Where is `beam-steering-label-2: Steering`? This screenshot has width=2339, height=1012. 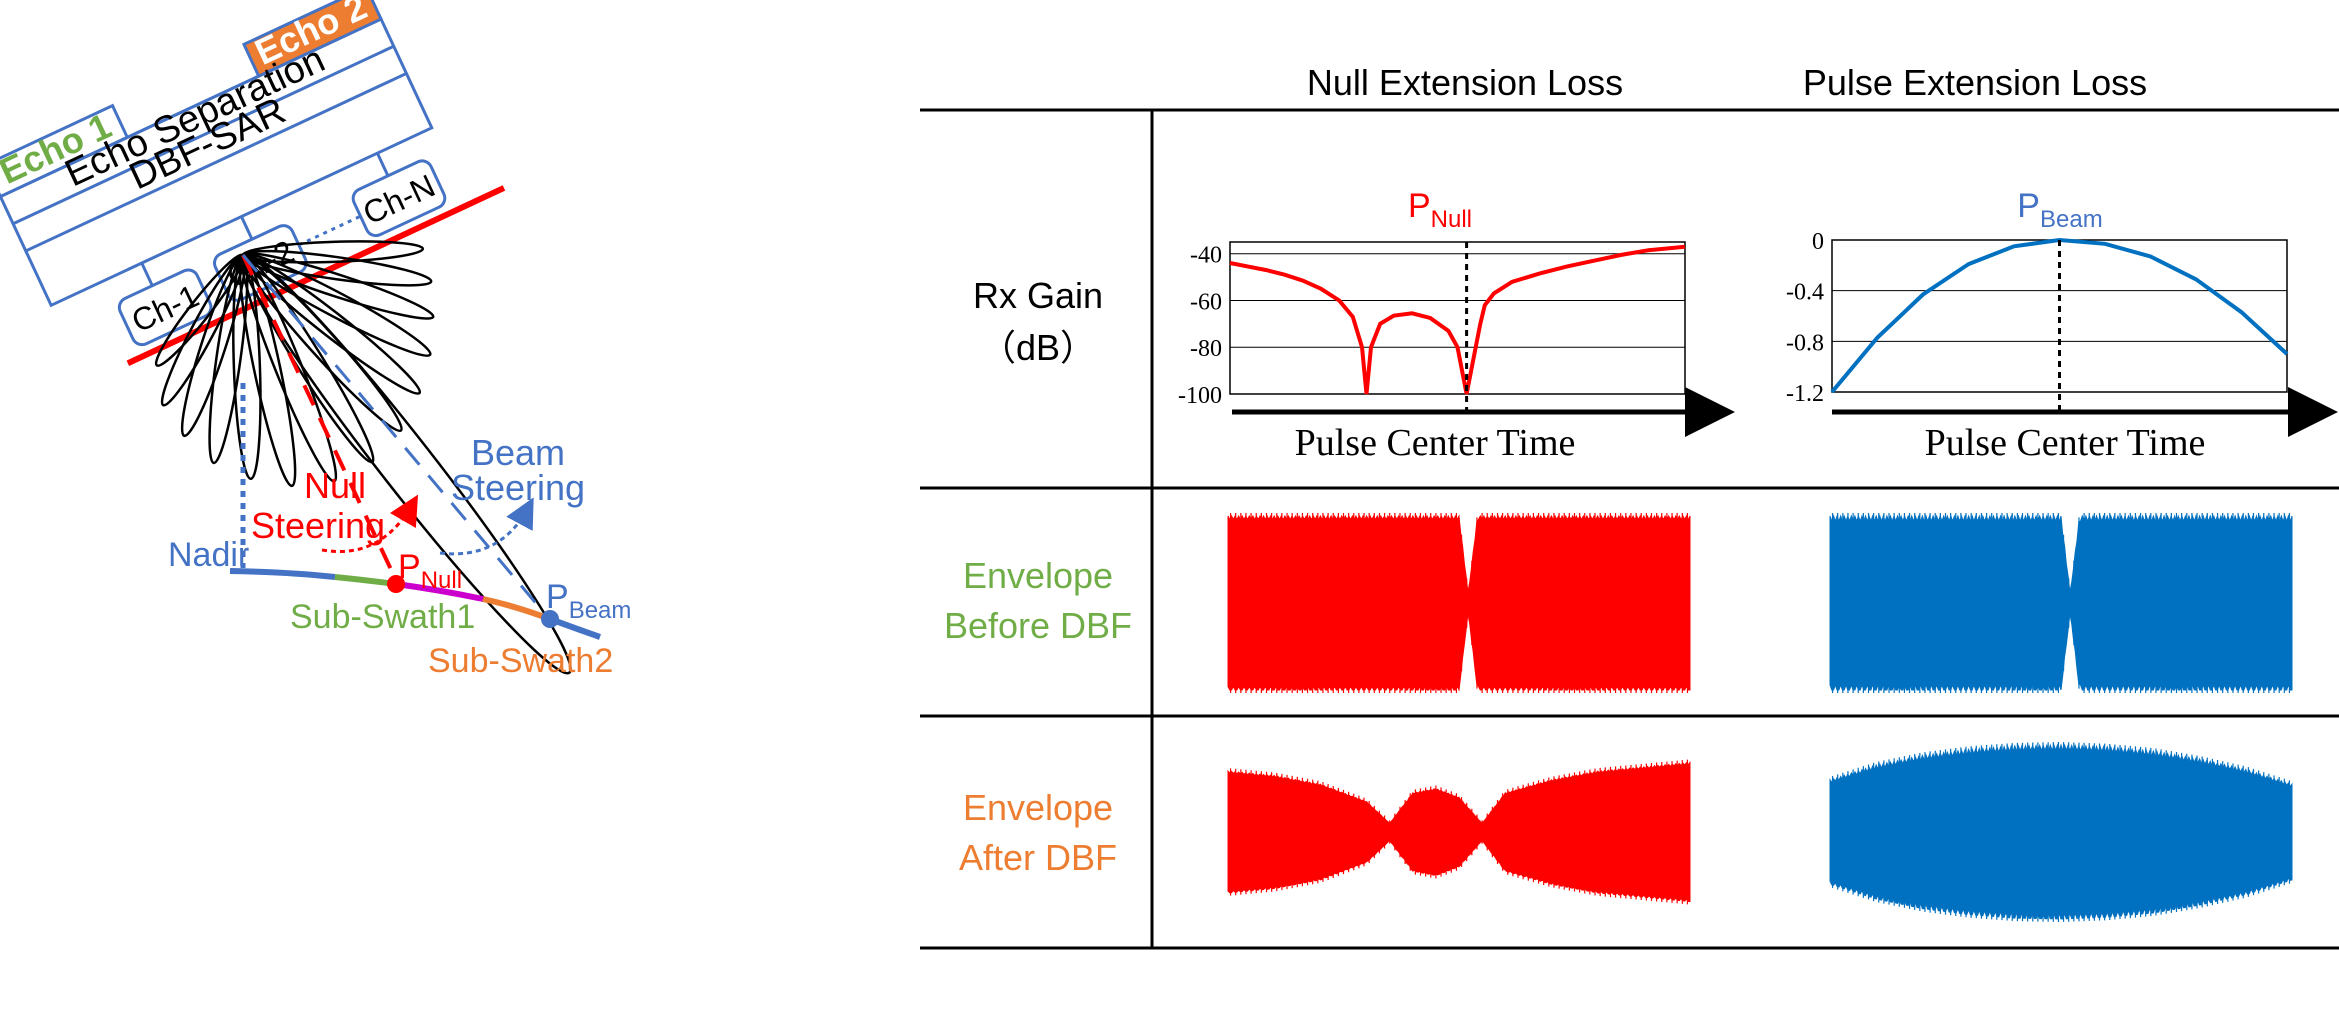
beam-steering-label-2: Steering is located at coordinates (518, 487).